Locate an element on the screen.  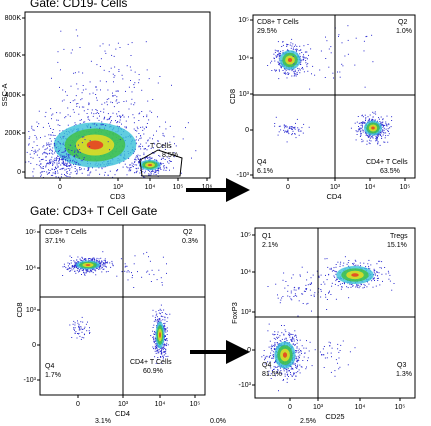
y-tick-label: 10⁵ is located at coordinates (243, 20).